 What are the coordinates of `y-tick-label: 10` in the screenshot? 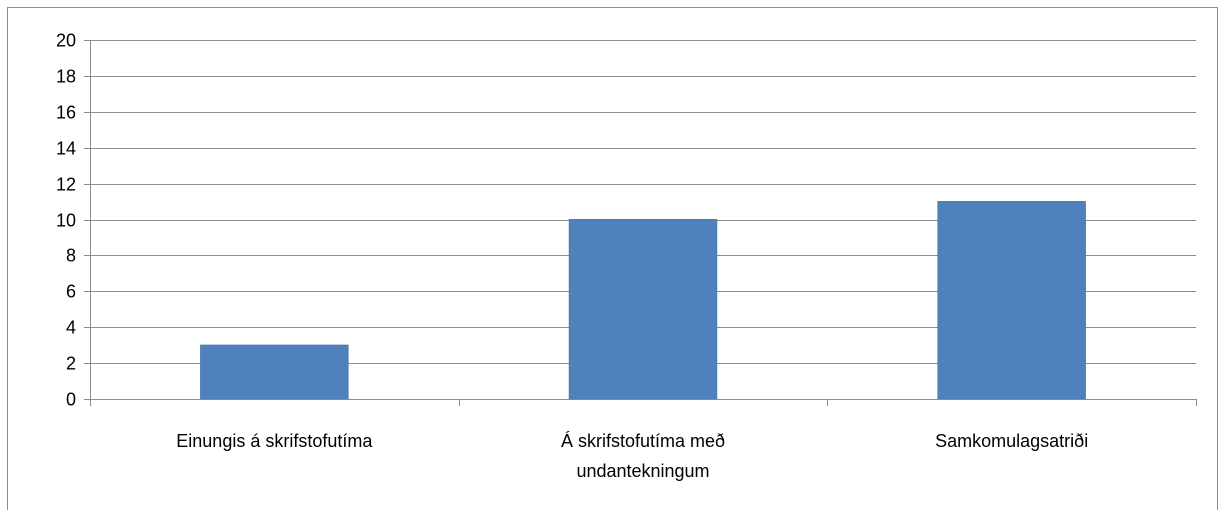 It's located at (66, 221).